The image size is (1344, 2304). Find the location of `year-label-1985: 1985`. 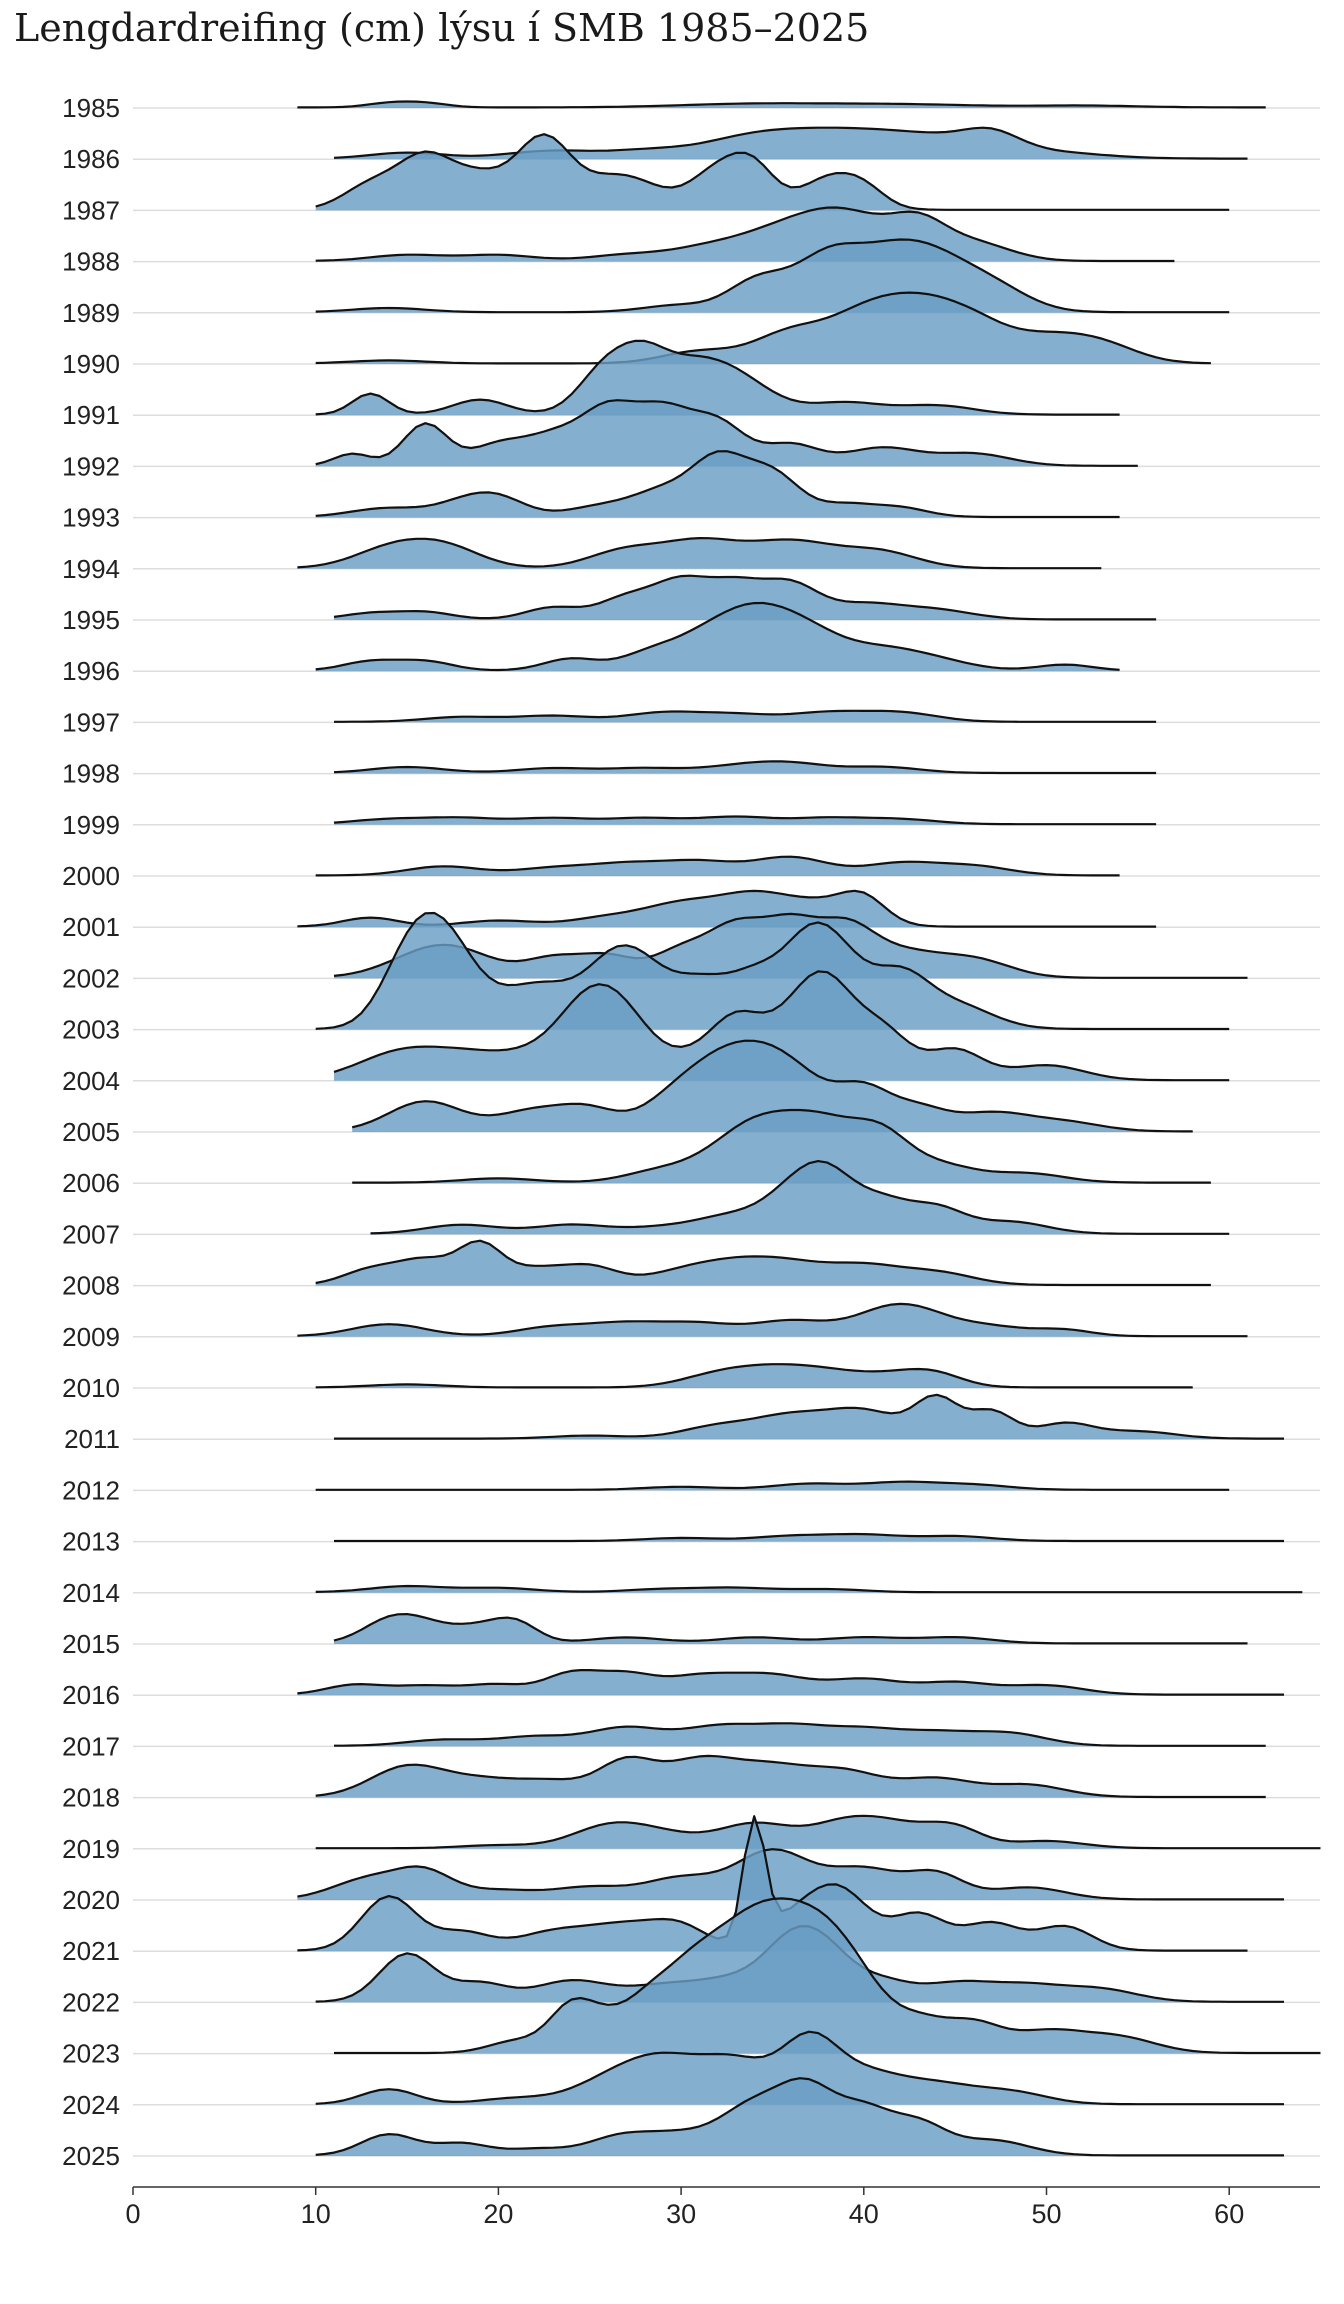

year-label-1985: 1985 is located at coordinates (91, 108).